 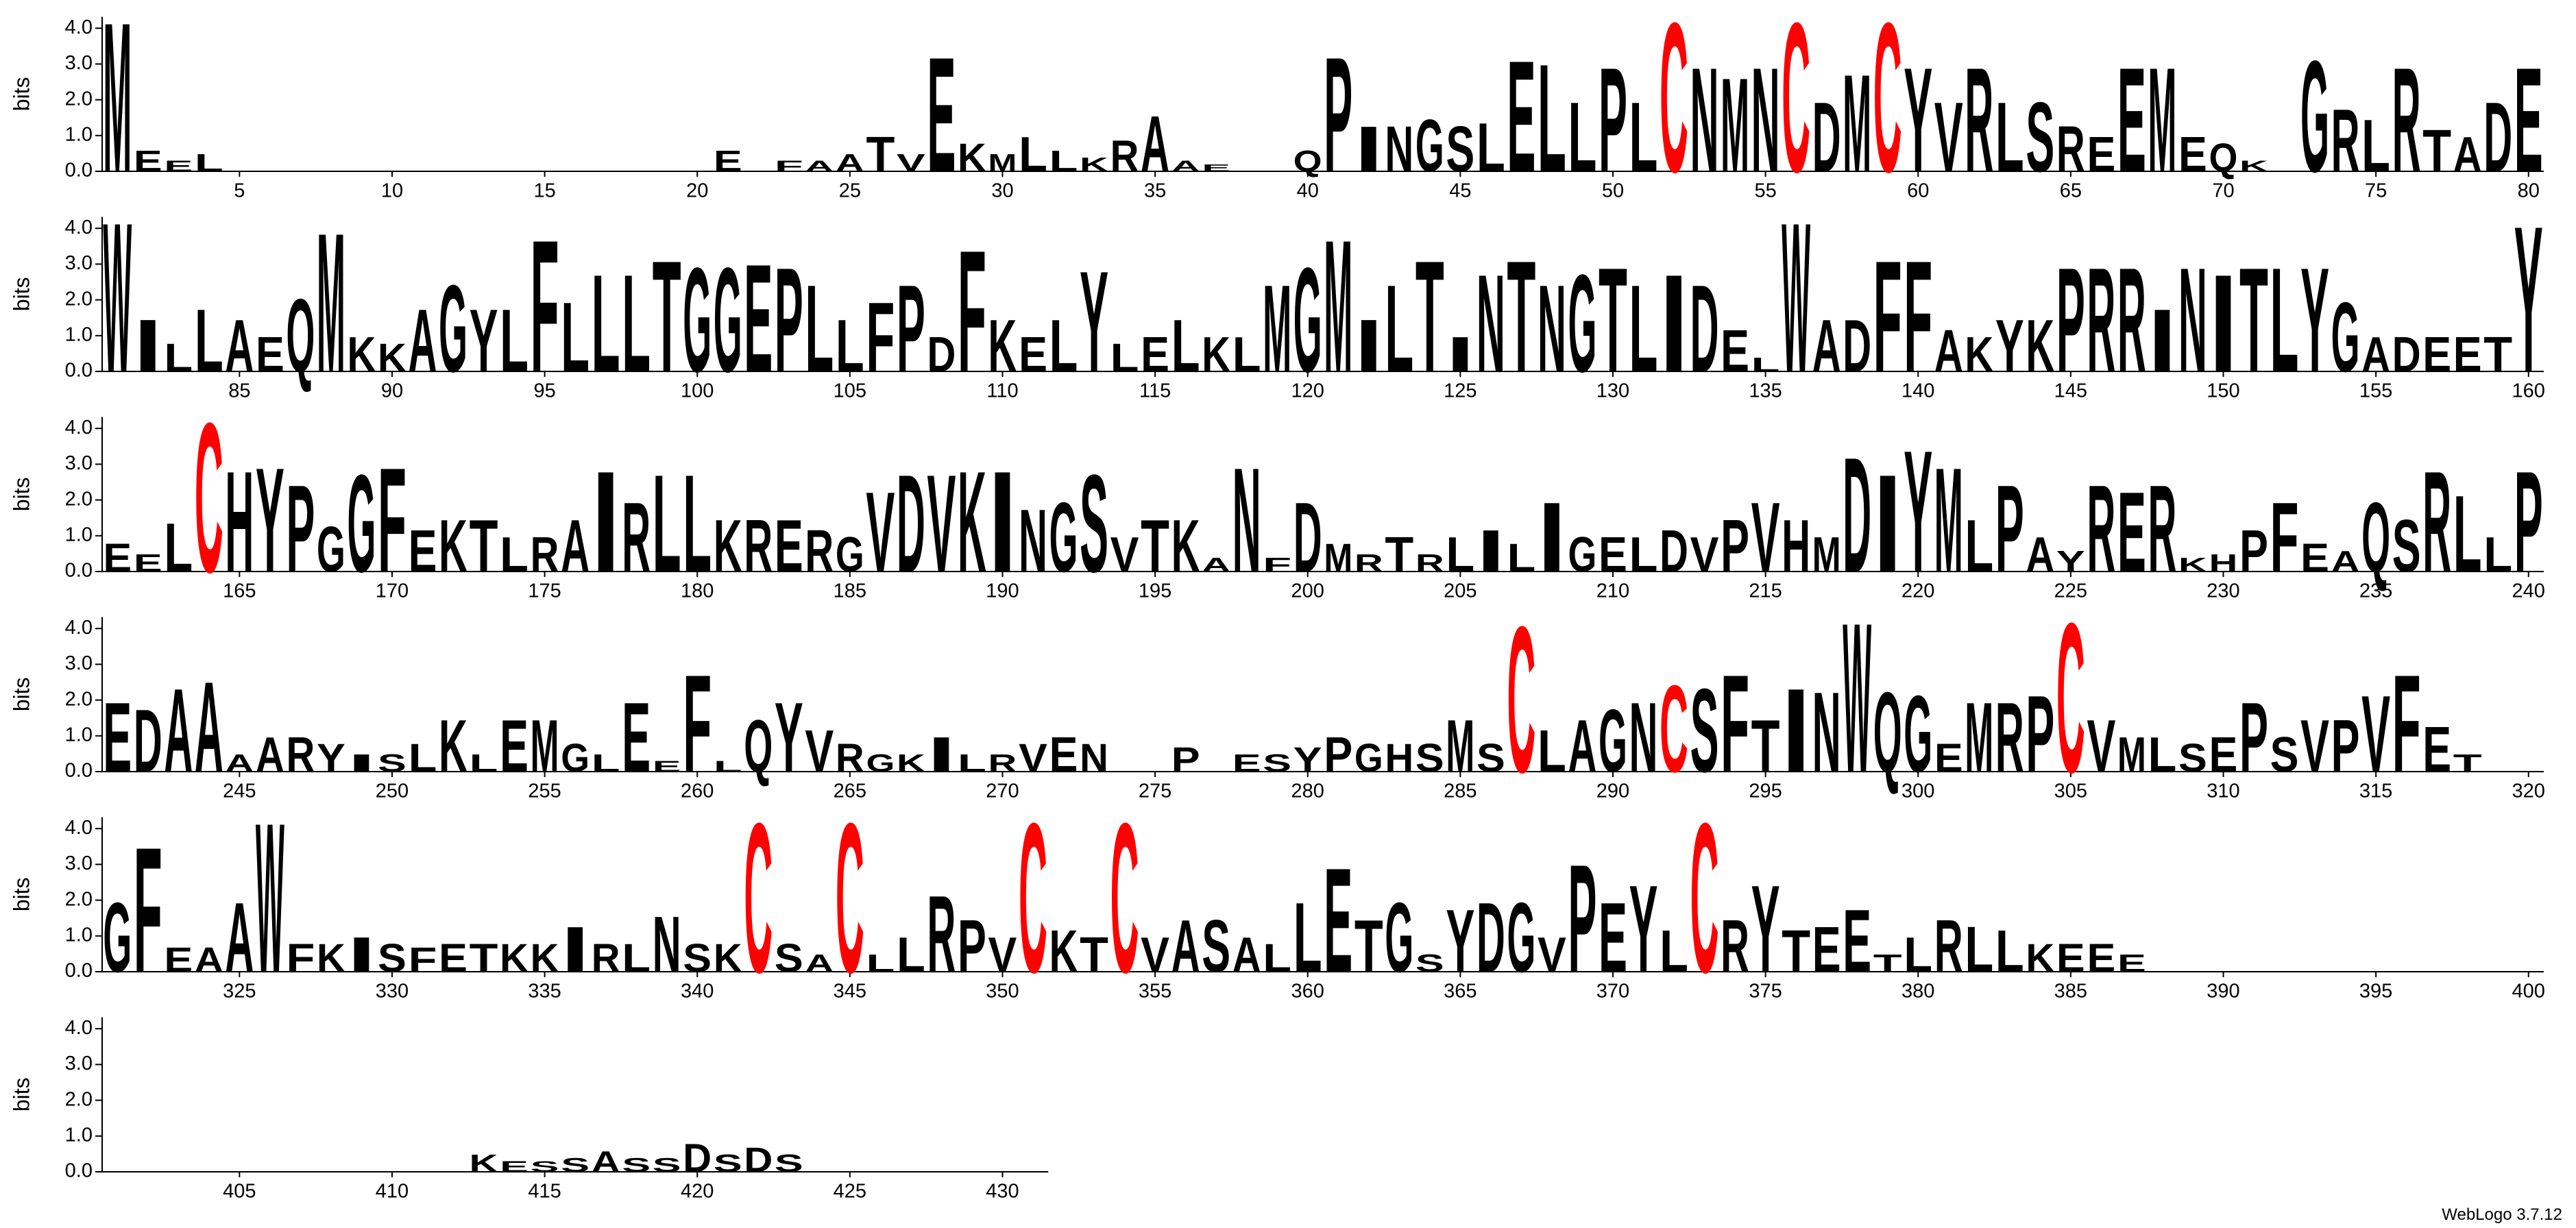 I want to click on logo-letter: H, so click(x=1399, y=758).